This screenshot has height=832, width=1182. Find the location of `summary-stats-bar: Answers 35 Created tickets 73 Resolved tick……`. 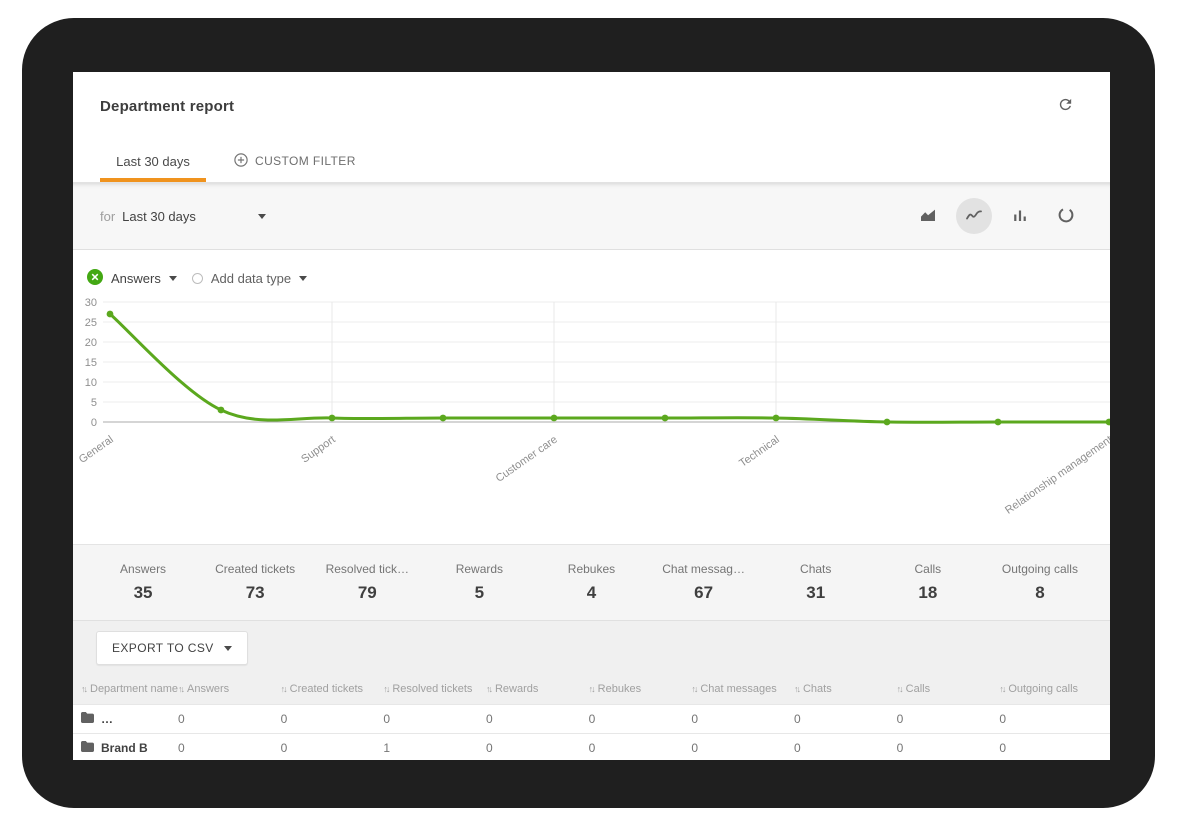

summary-stats-bar: Answers 35 Created tickets 73 Resolved tick…… is located at coordinates (591, 582).